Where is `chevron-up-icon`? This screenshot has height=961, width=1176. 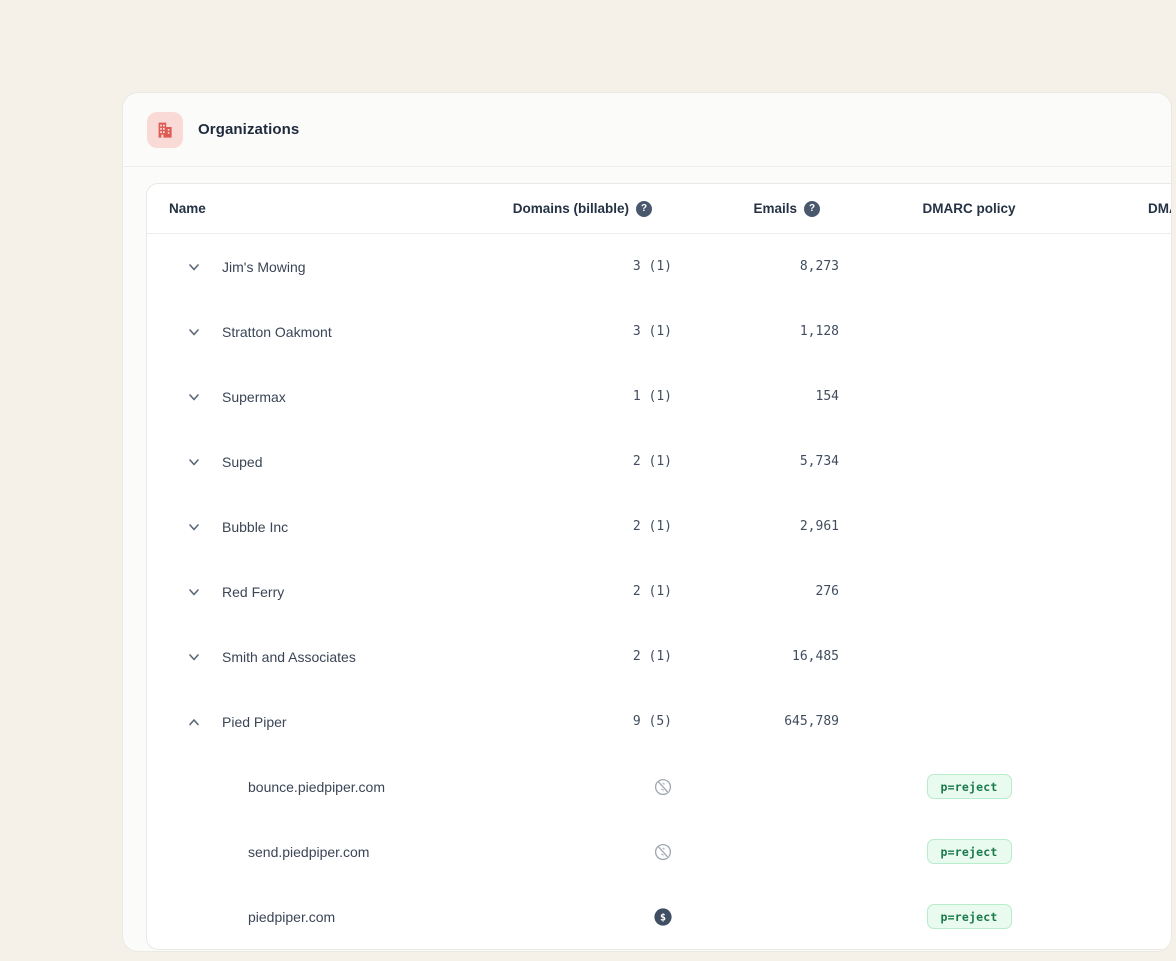 chevron-up-icon is located at coordinates (194, 722).